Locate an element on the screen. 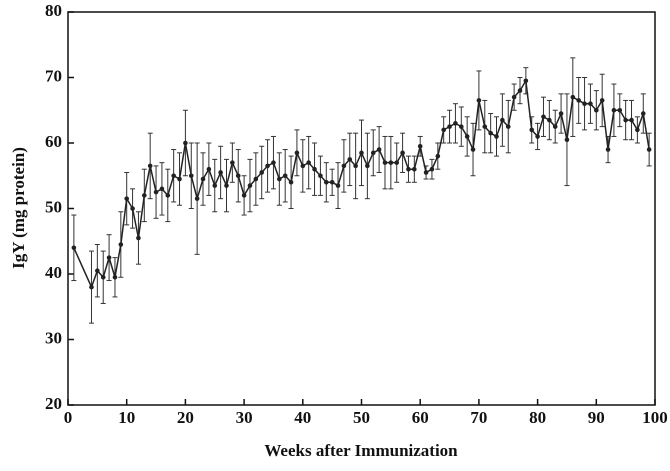 The image size is (670, 471). y-tick-label: 80 is located at coordinates (53, 10).